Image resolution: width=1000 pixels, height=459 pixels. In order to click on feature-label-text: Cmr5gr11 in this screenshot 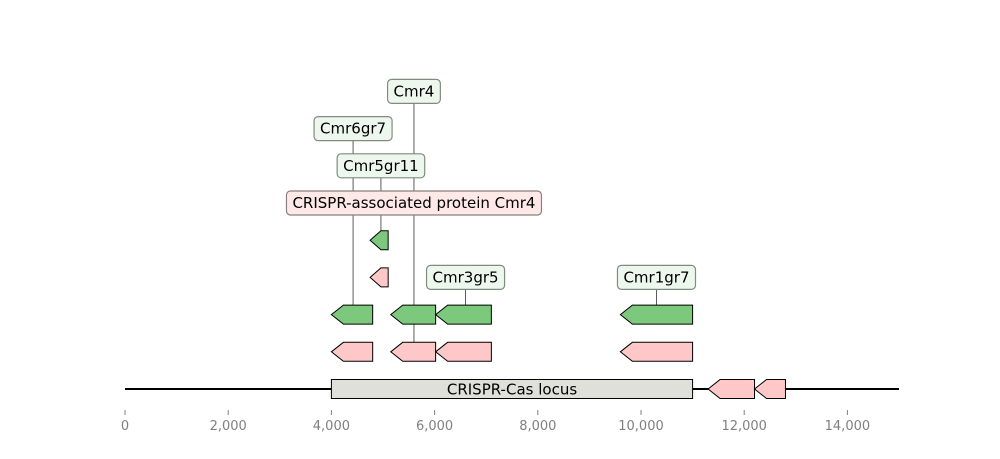, I will do `click(381, 166)`.